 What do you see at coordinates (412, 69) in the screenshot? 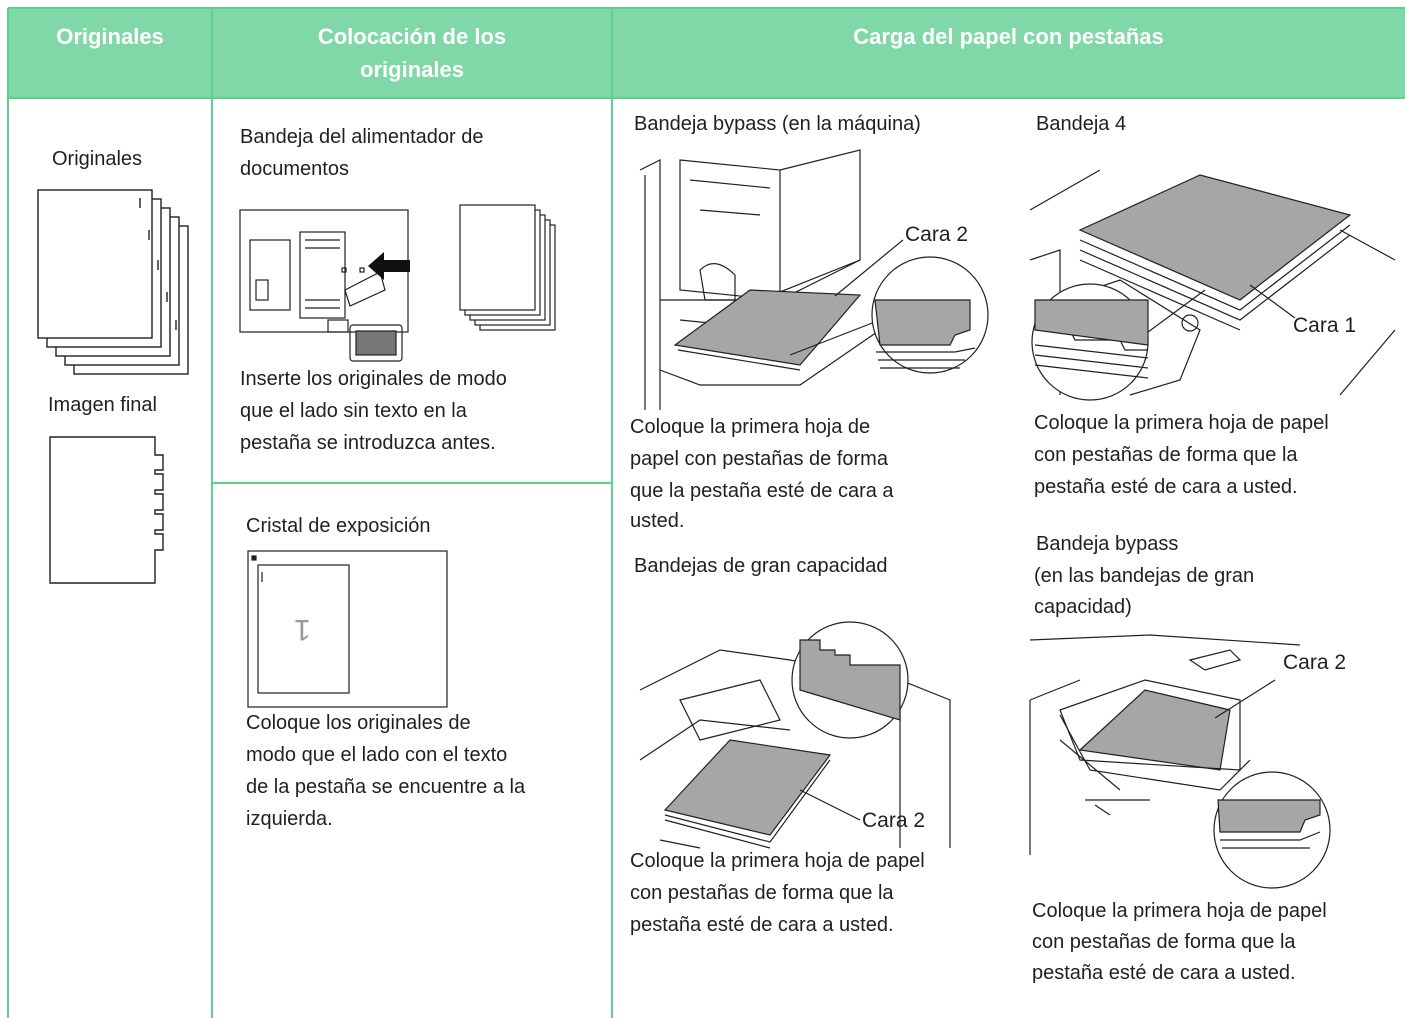
I see `header-cell: originales` at bounding box center [412, 69].